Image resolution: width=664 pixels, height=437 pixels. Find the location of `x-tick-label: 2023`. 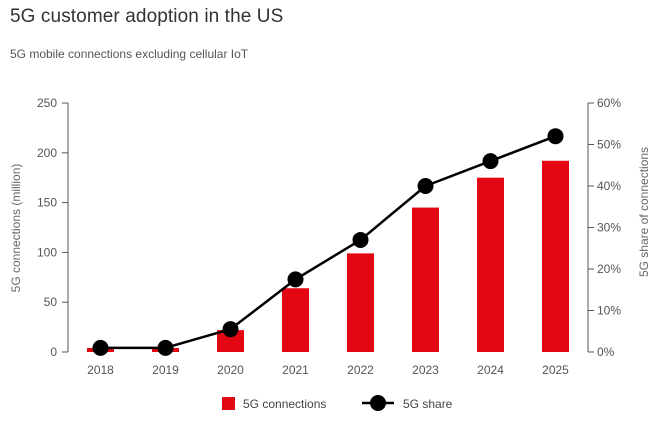

x-tick-label: 2023 is located at coordinates (425, 370).